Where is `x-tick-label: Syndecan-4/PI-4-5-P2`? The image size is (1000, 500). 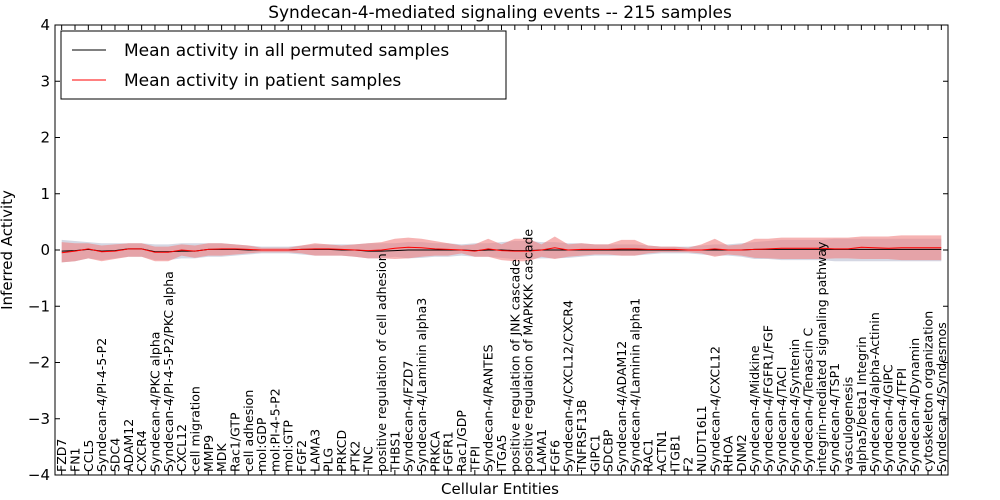
x-tick-label: Syndecan-4/PI-4-5-P2 is located at coordinates (101, 405).